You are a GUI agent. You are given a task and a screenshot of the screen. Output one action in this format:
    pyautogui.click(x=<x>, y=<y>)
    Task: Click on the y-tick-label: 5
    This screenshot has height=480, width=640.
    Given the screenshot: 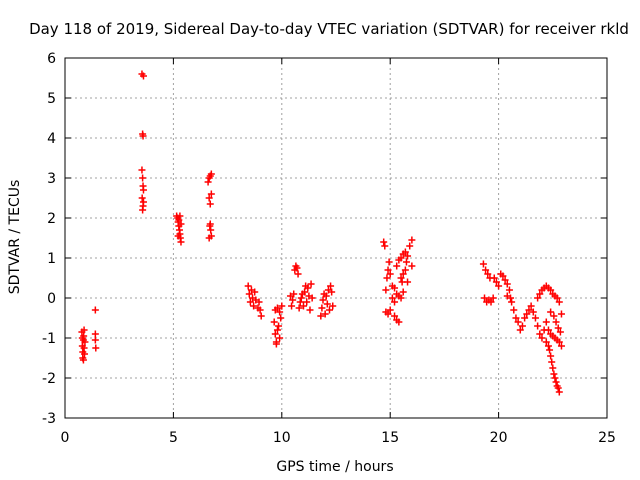 What is the action you would take?
    pyautogui.click(x=51, y=99)
    